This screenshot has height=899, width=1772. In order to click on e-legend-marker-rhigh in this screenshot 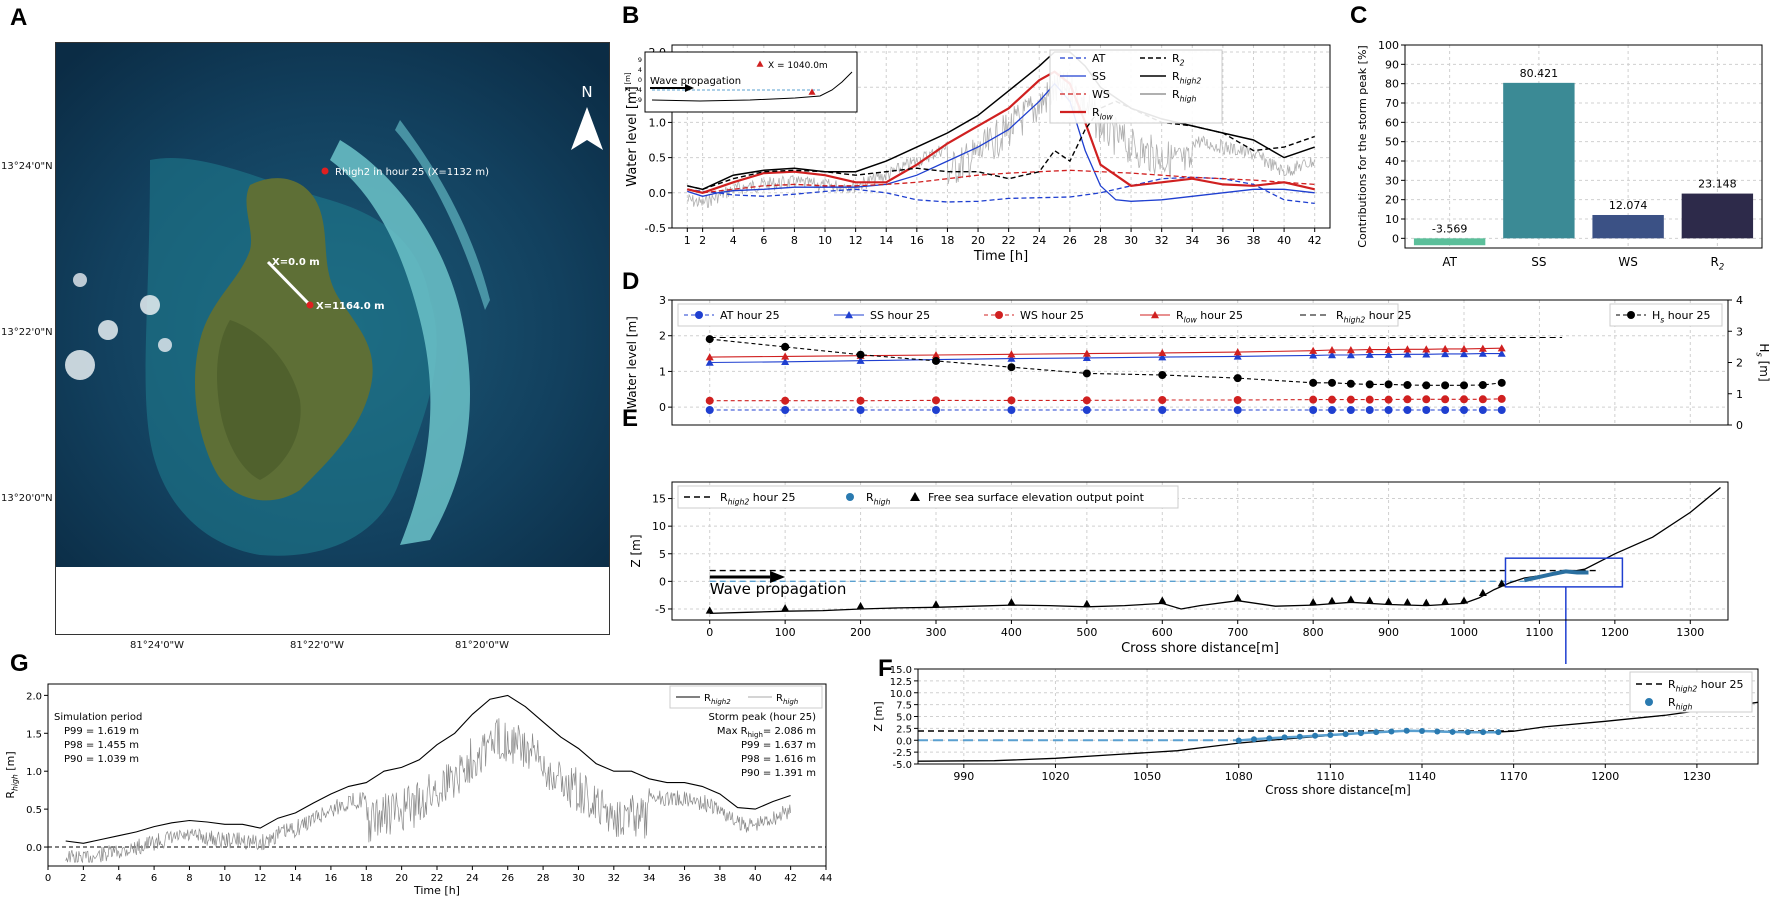, I will do `click(850, 497)`.